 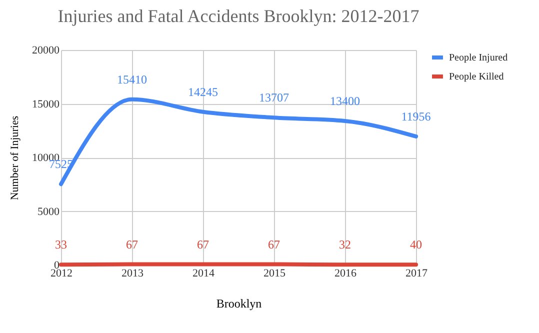 I want to click on data-label: 33, so click(x=61, y=245).